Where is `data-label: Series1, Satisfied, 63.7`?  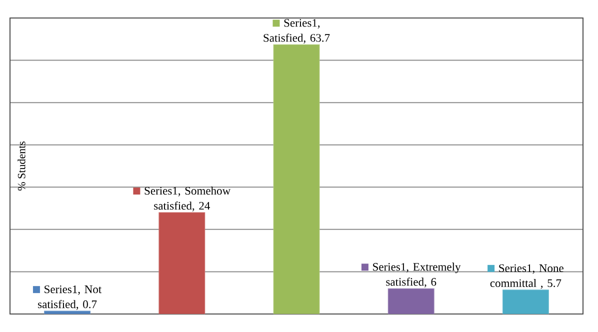
data-label: Series1, Satisfied, 63.7 is located at coordinates (297, 31).